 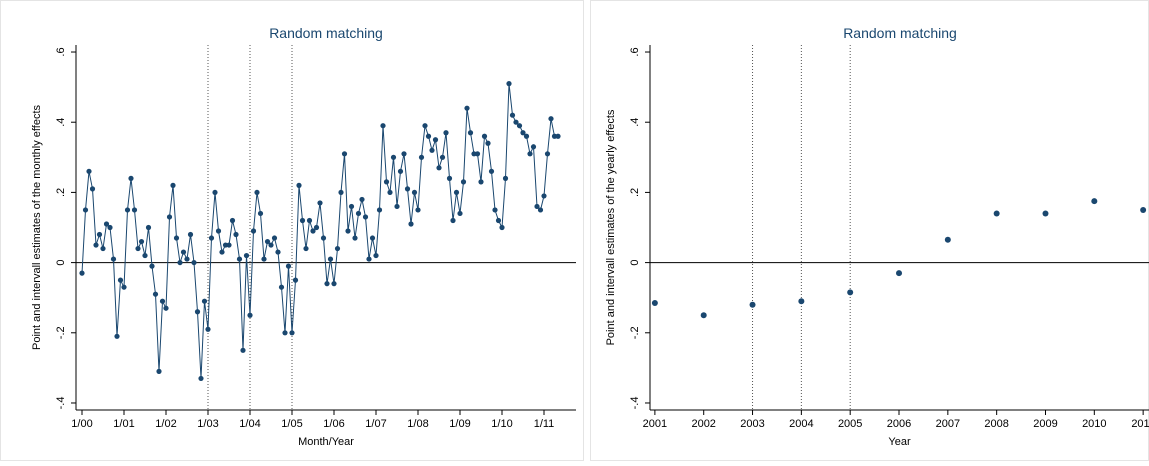 What do you see at coordinates (291, 424) in the screenshot?
I see `x-tick-label: 1/05` at bounding box center [291, 424].